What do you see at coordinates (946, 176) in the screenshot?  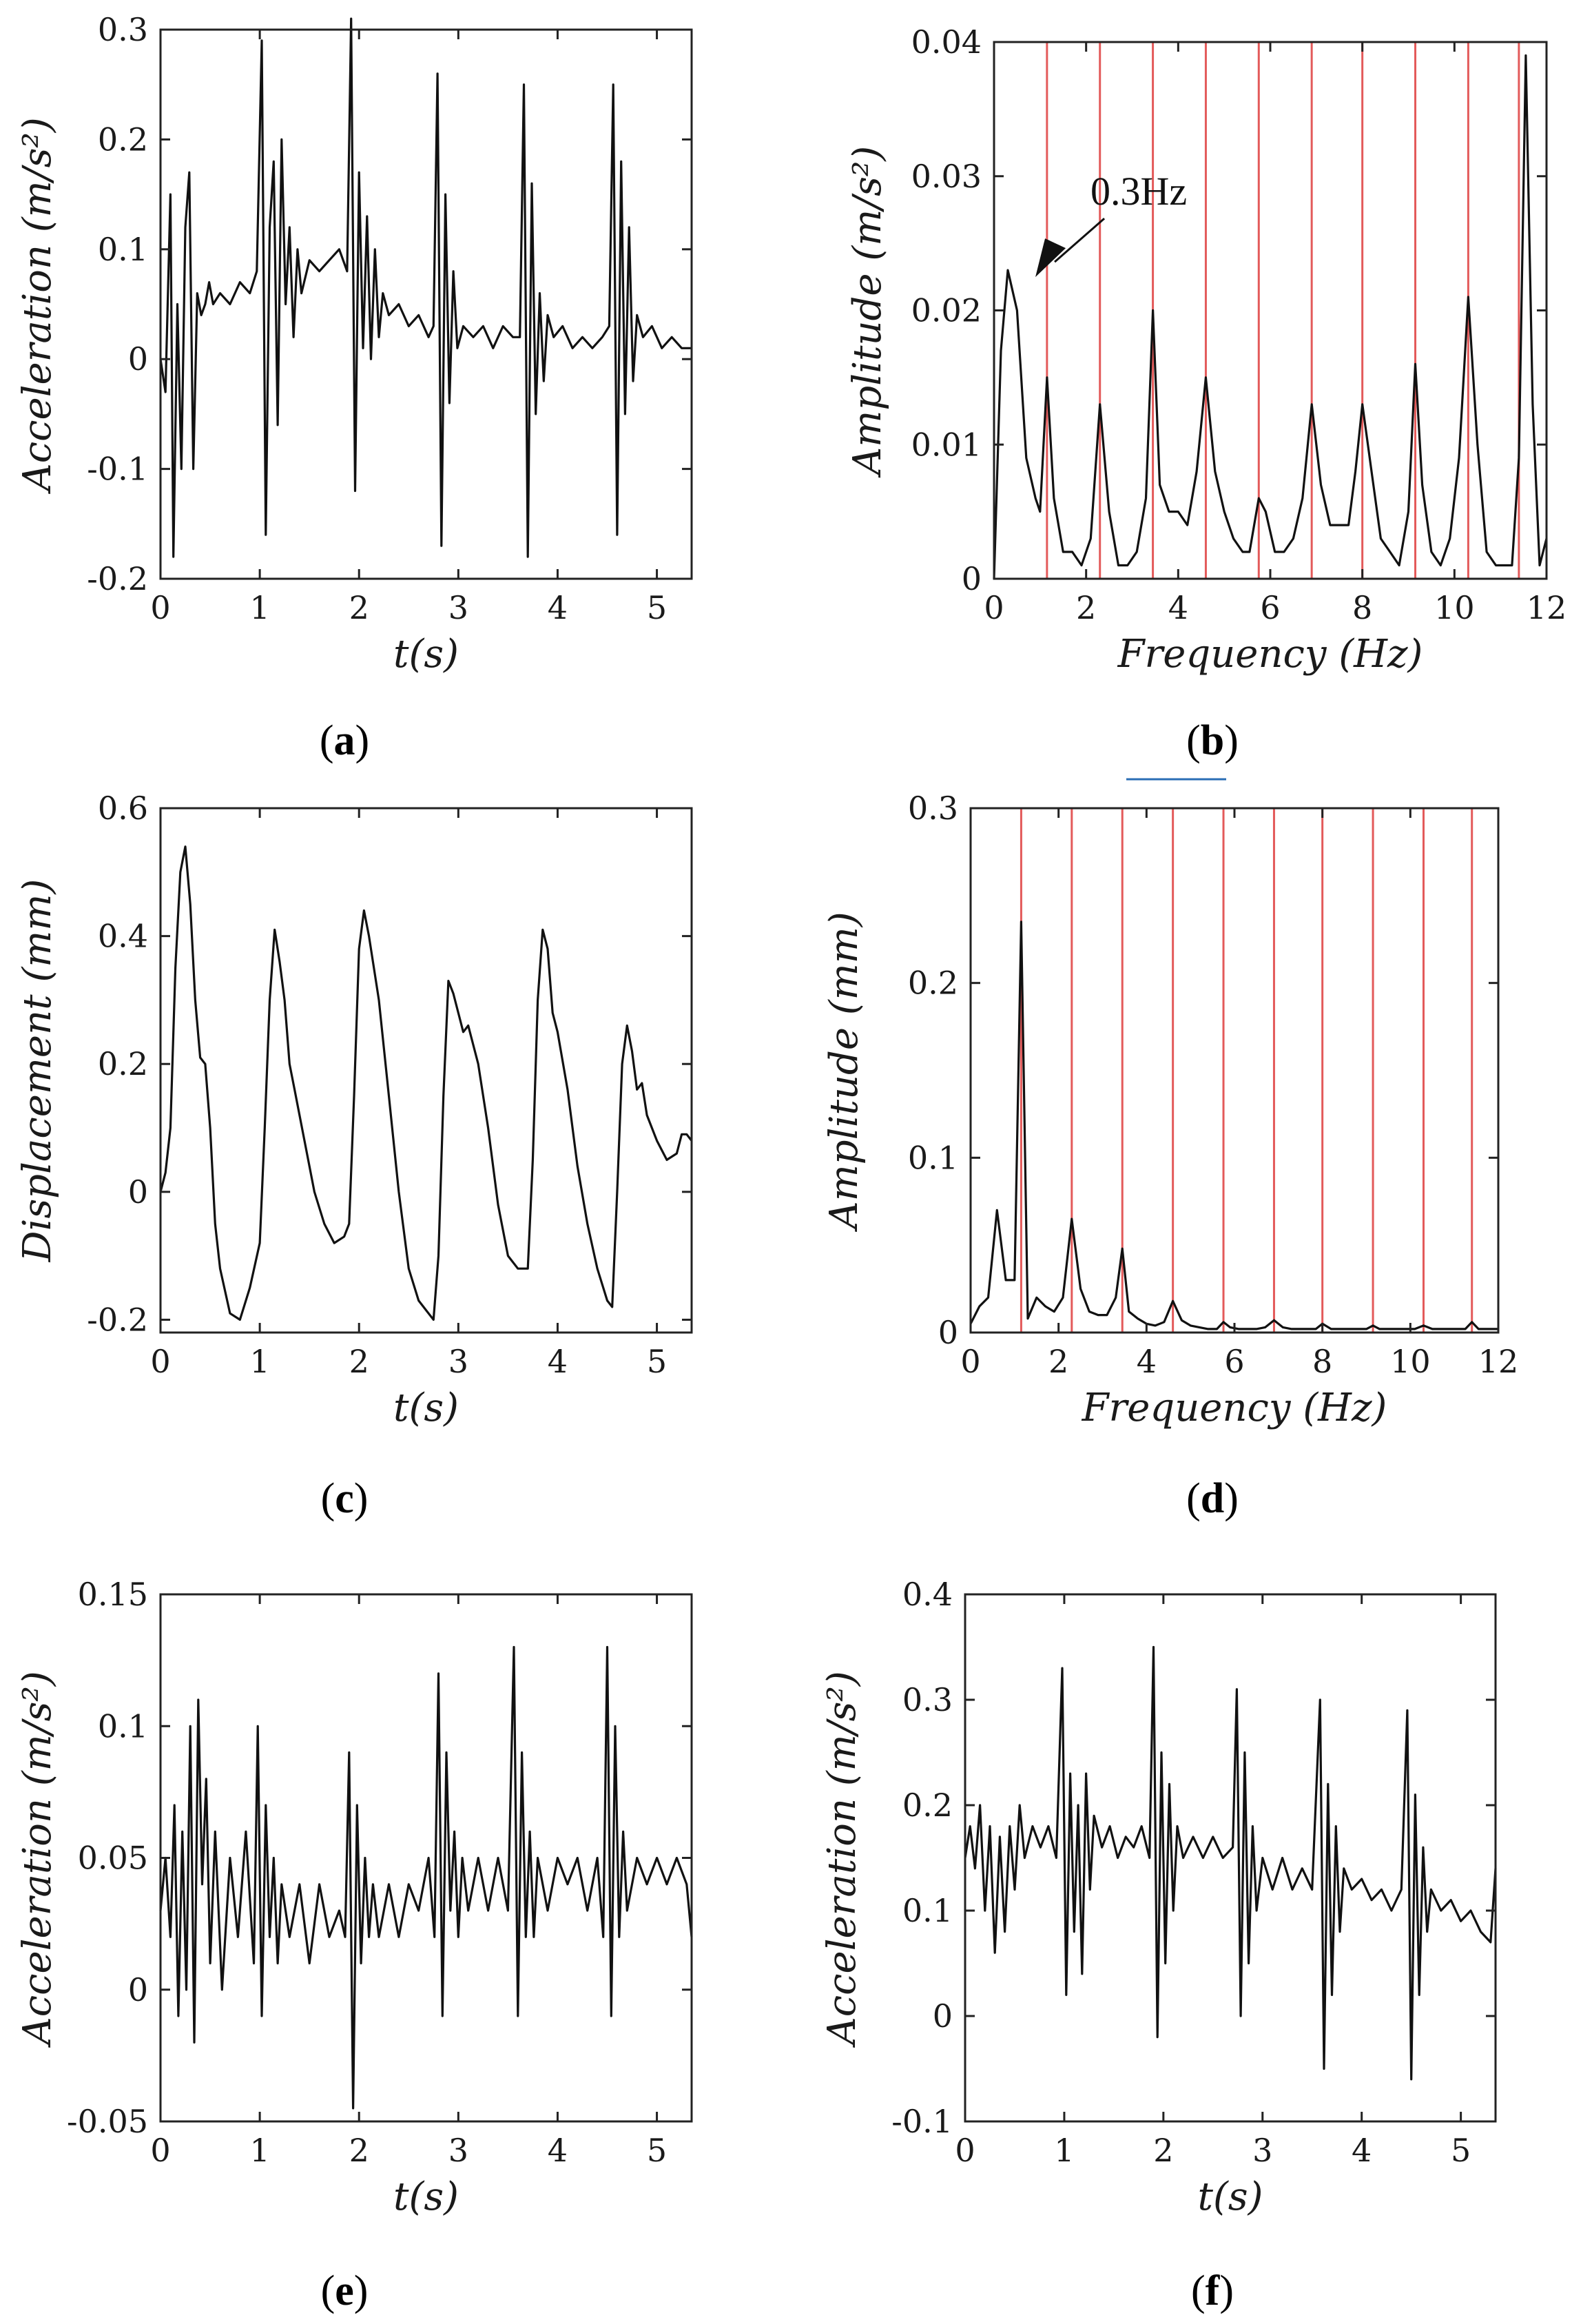 I see `y-tick-label: 0.03` at bounding box center [946, 176].